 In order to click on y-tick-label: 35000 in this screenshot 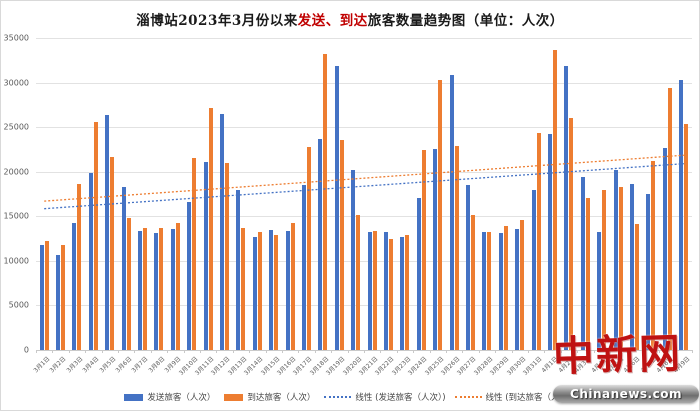, I will do `click(16, 38)`.